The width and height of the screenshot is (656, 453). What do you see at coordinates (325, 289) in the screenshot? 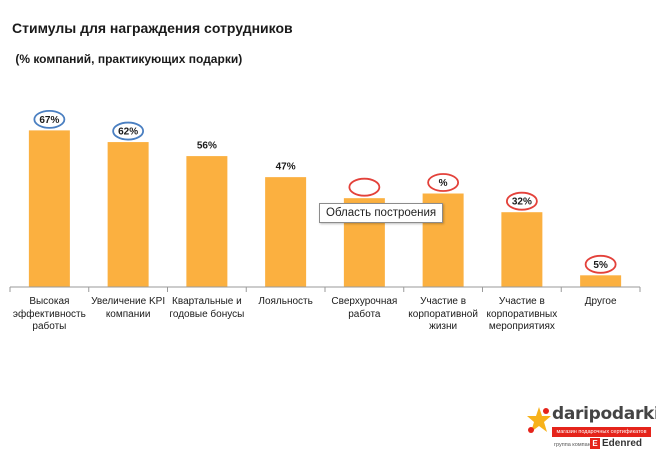
I see `x-axis-ticks` at bounding box center [325, 289].